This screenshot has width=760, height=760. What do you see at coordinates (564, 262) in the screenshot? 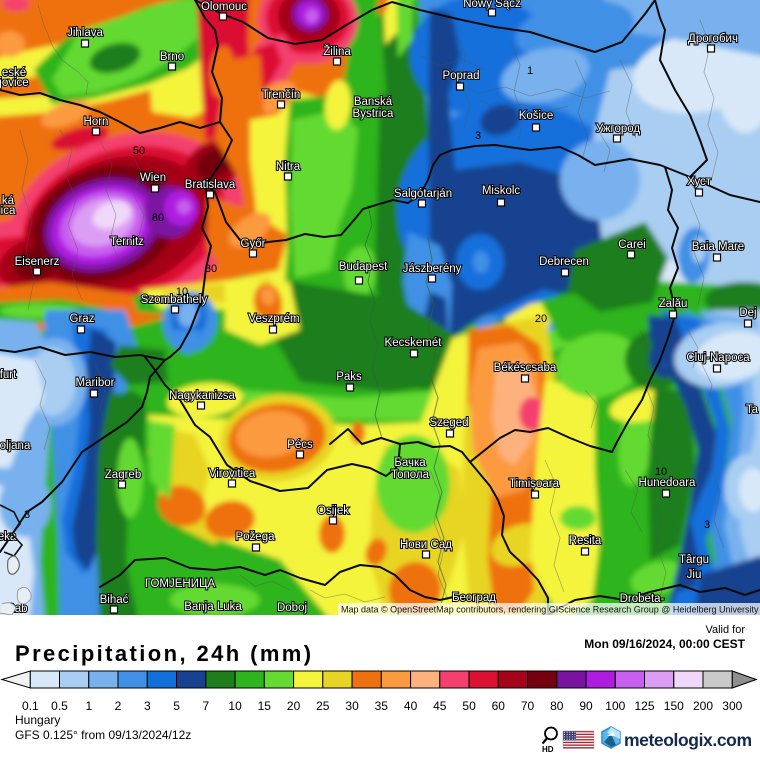
I see `svg-text: Debrecen` at bounding box center [564, 262].